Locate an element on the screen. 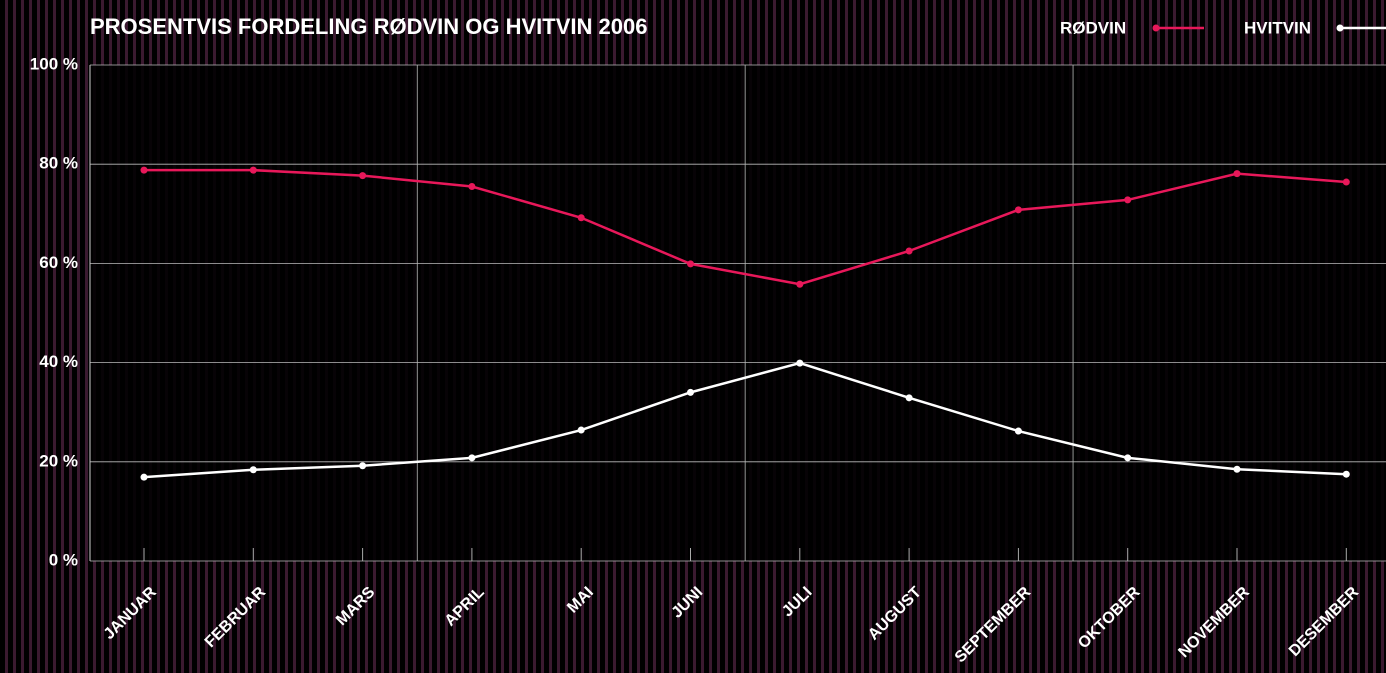 The image size is (1386, 673). x-tick-label: DESEMBER is located at coordinates (1324, 621).